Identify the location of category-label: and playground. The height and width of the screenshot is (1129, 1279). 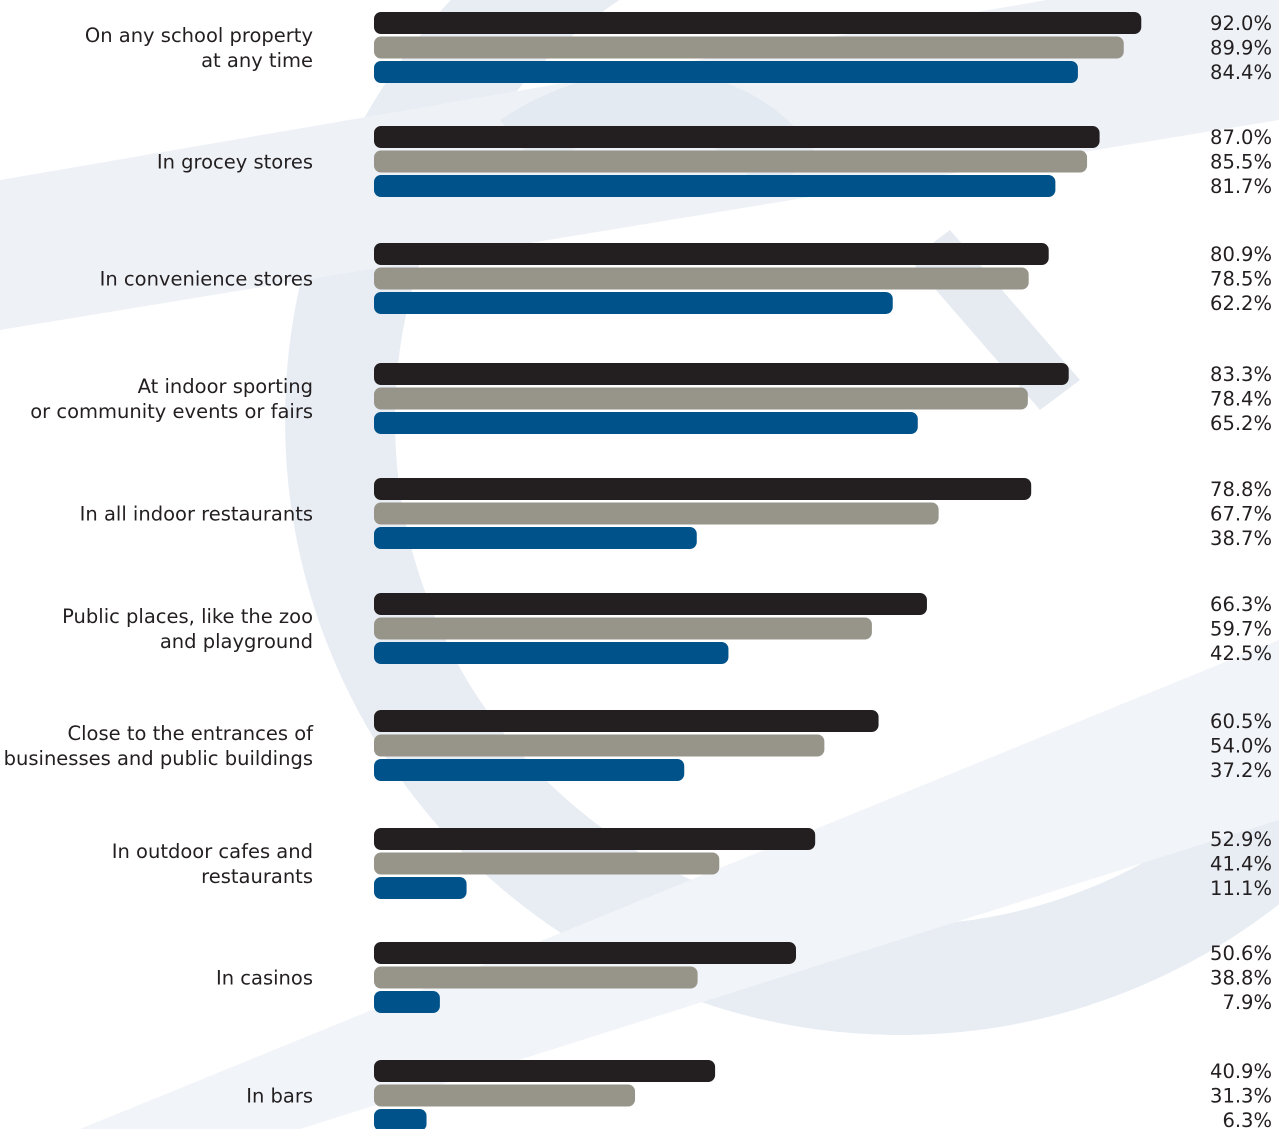
(236, 641).